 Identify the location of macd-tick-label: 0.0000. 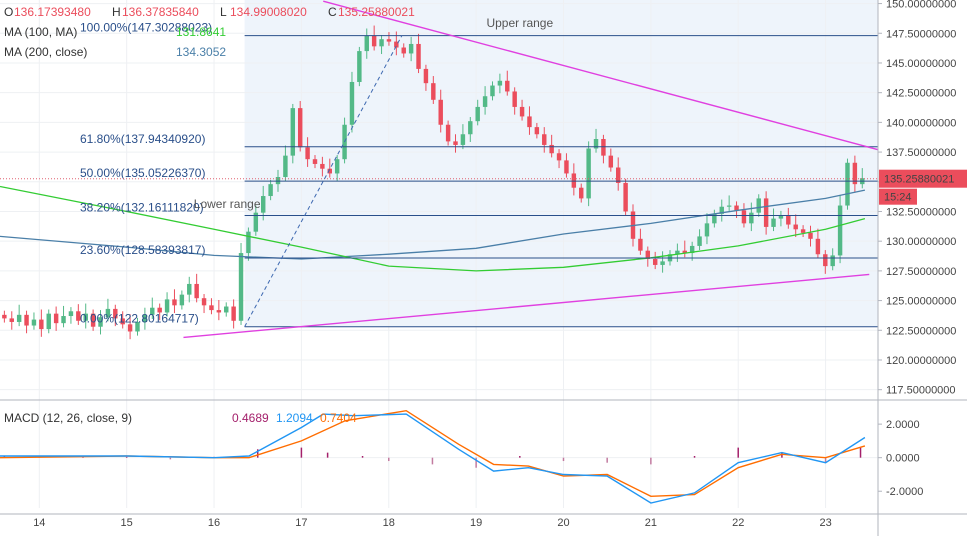
(903, 459).